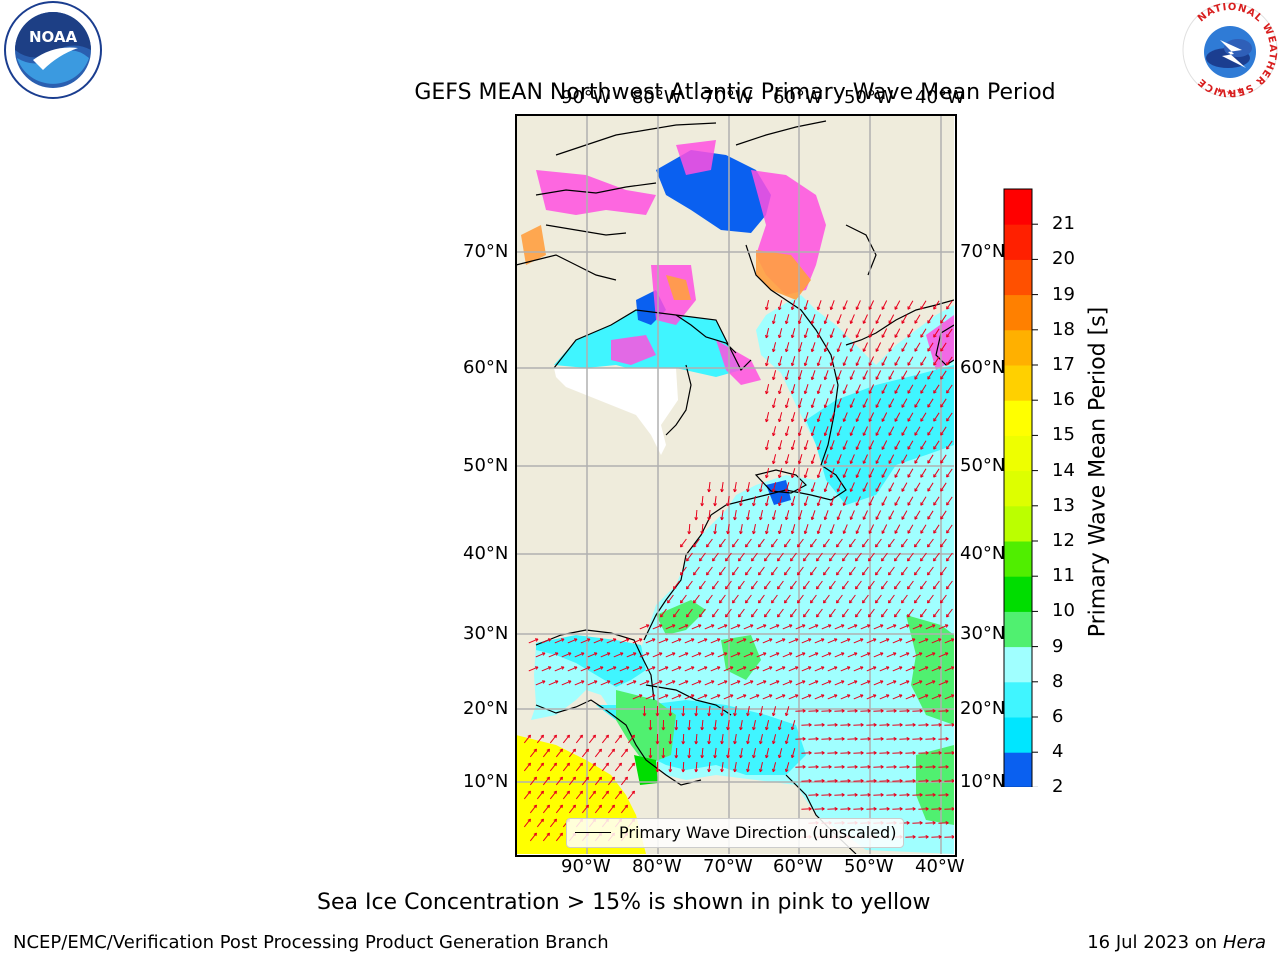 This screenshot has height=960, width=1280. What do you see at coordinates (940, 866) in the screenshot?
I see `lon-label-bottom-40w: 40°W` at bounding box center [940, 866].